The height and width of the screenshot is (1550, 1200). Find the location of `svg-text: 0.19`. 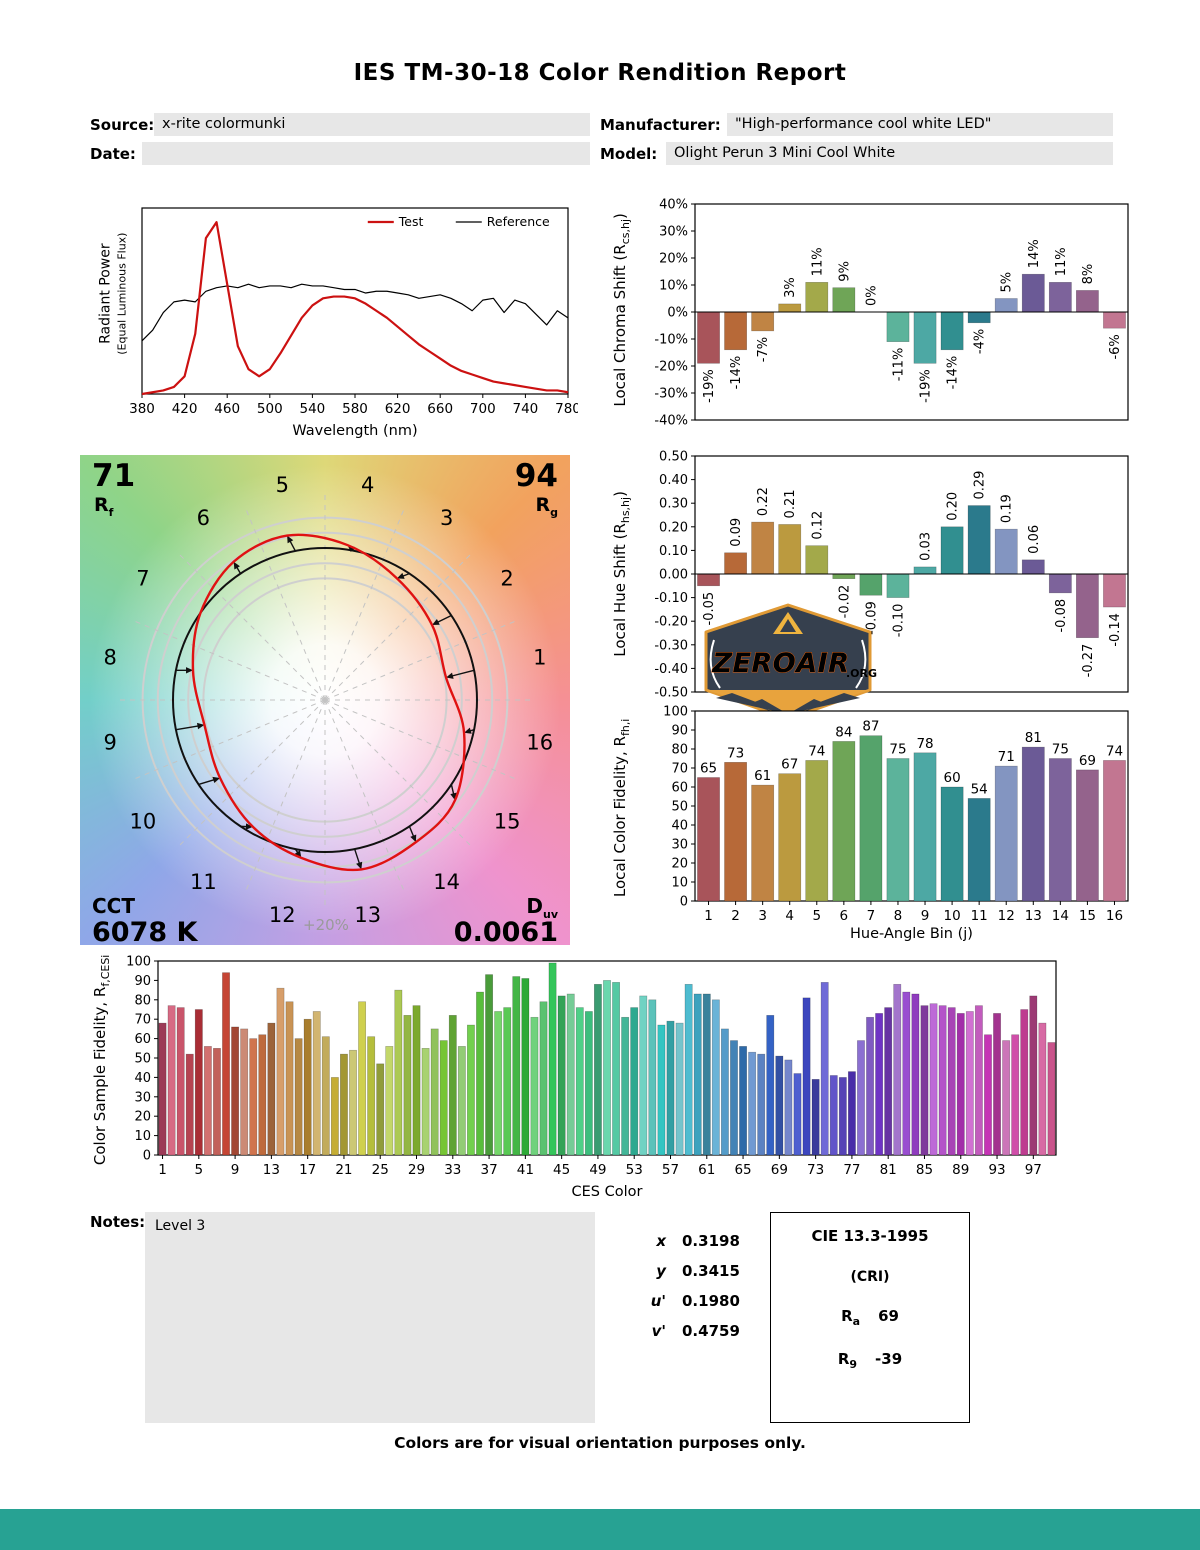

svg-text: 0.19 is located at coordinates (1007, 508).